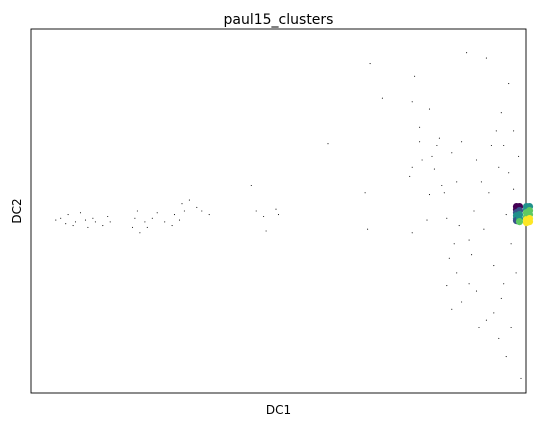  Describe the element at coordinates (279, 20) in the screenshot. I see `chart-title: paul15_clusters` at that location.